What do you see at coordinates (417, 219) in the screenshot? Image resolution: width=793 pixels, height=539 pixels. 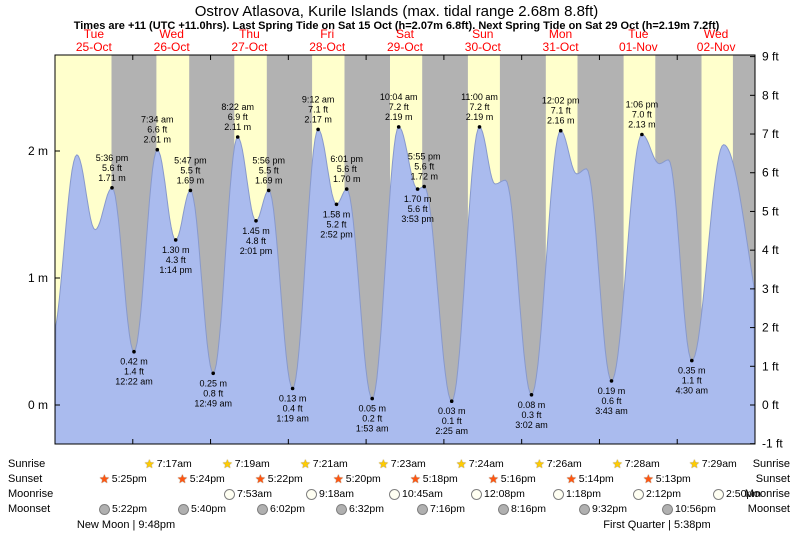 I see `tide-annotation: 3:53 pm` at bounding box center [417, 219].